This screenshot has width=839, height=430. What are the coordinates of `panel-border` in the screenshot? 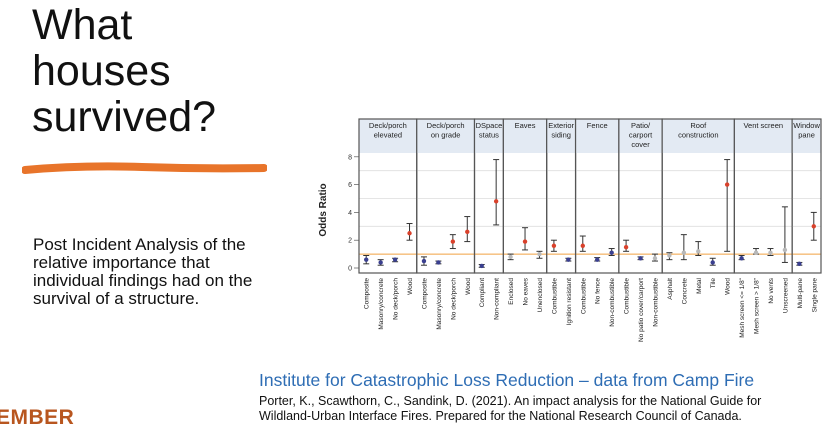 It's located at (806, 196).